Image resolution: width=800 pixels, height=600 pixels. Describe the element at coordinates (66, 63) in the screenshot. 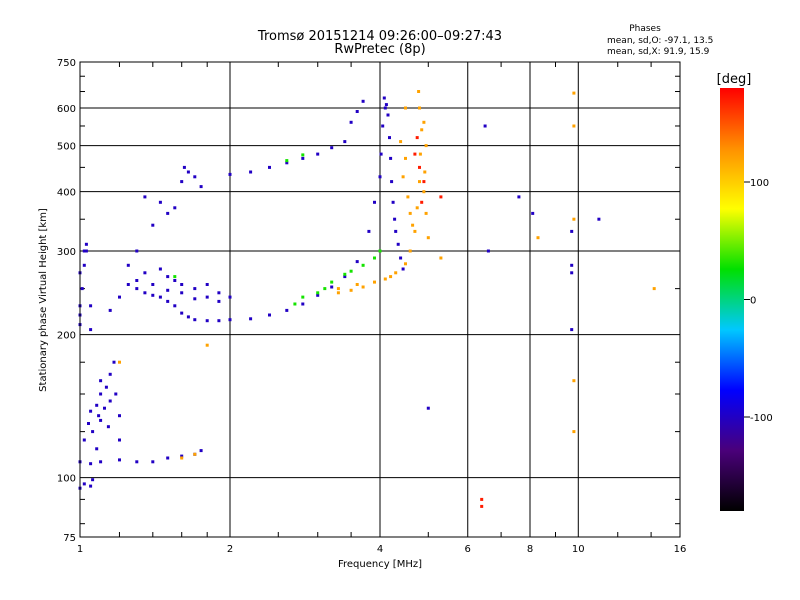

I see `y-tick-label: 750` at that location.